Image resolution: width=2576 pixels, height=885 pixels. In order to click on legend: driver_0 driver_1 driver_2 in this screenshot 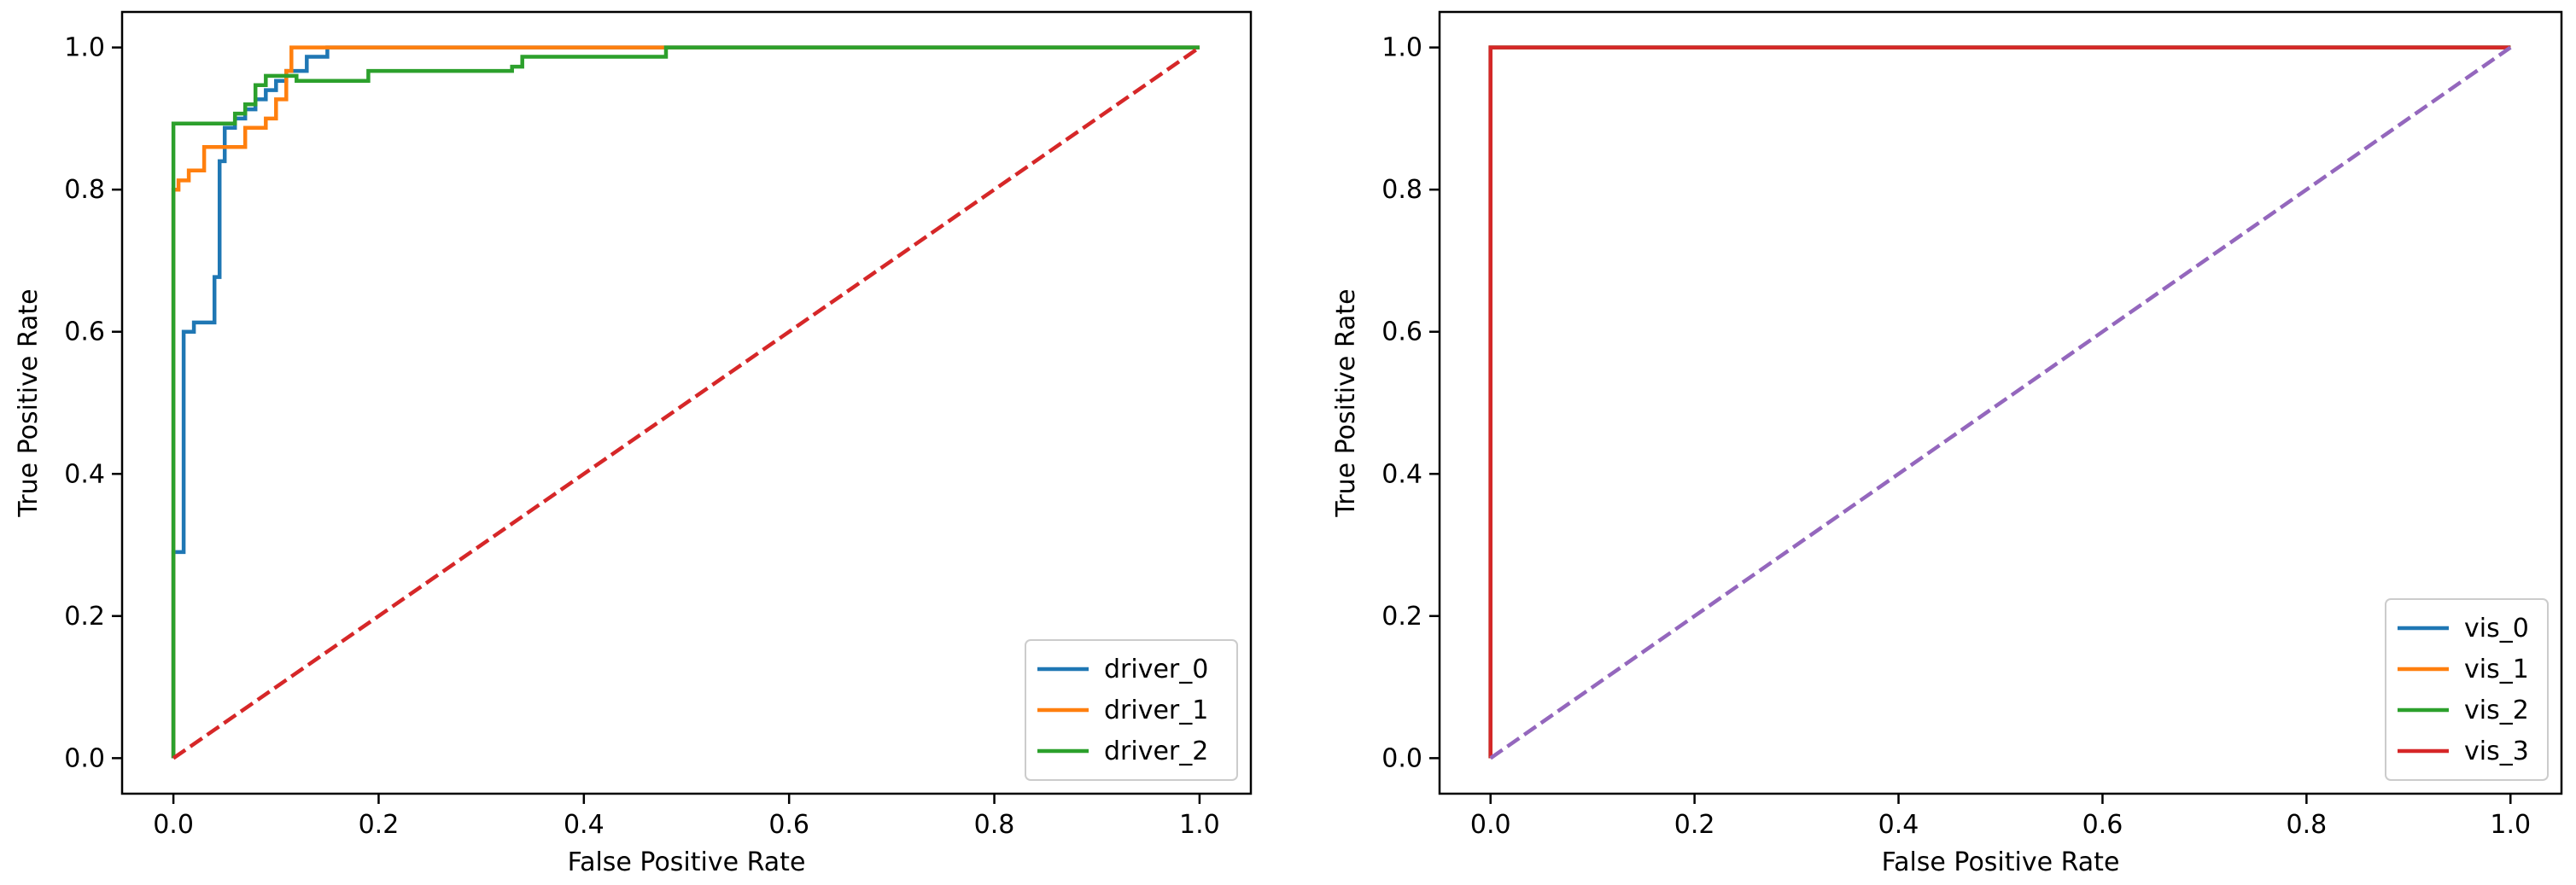, I will do `click(1131, 710)`.